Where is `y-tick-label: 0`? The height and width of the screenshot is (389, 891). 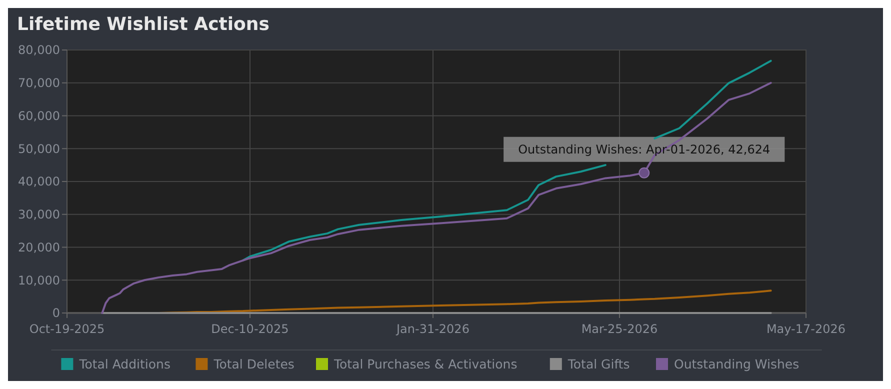
y-tick-label: 0 is located at coordinates (56, 313).